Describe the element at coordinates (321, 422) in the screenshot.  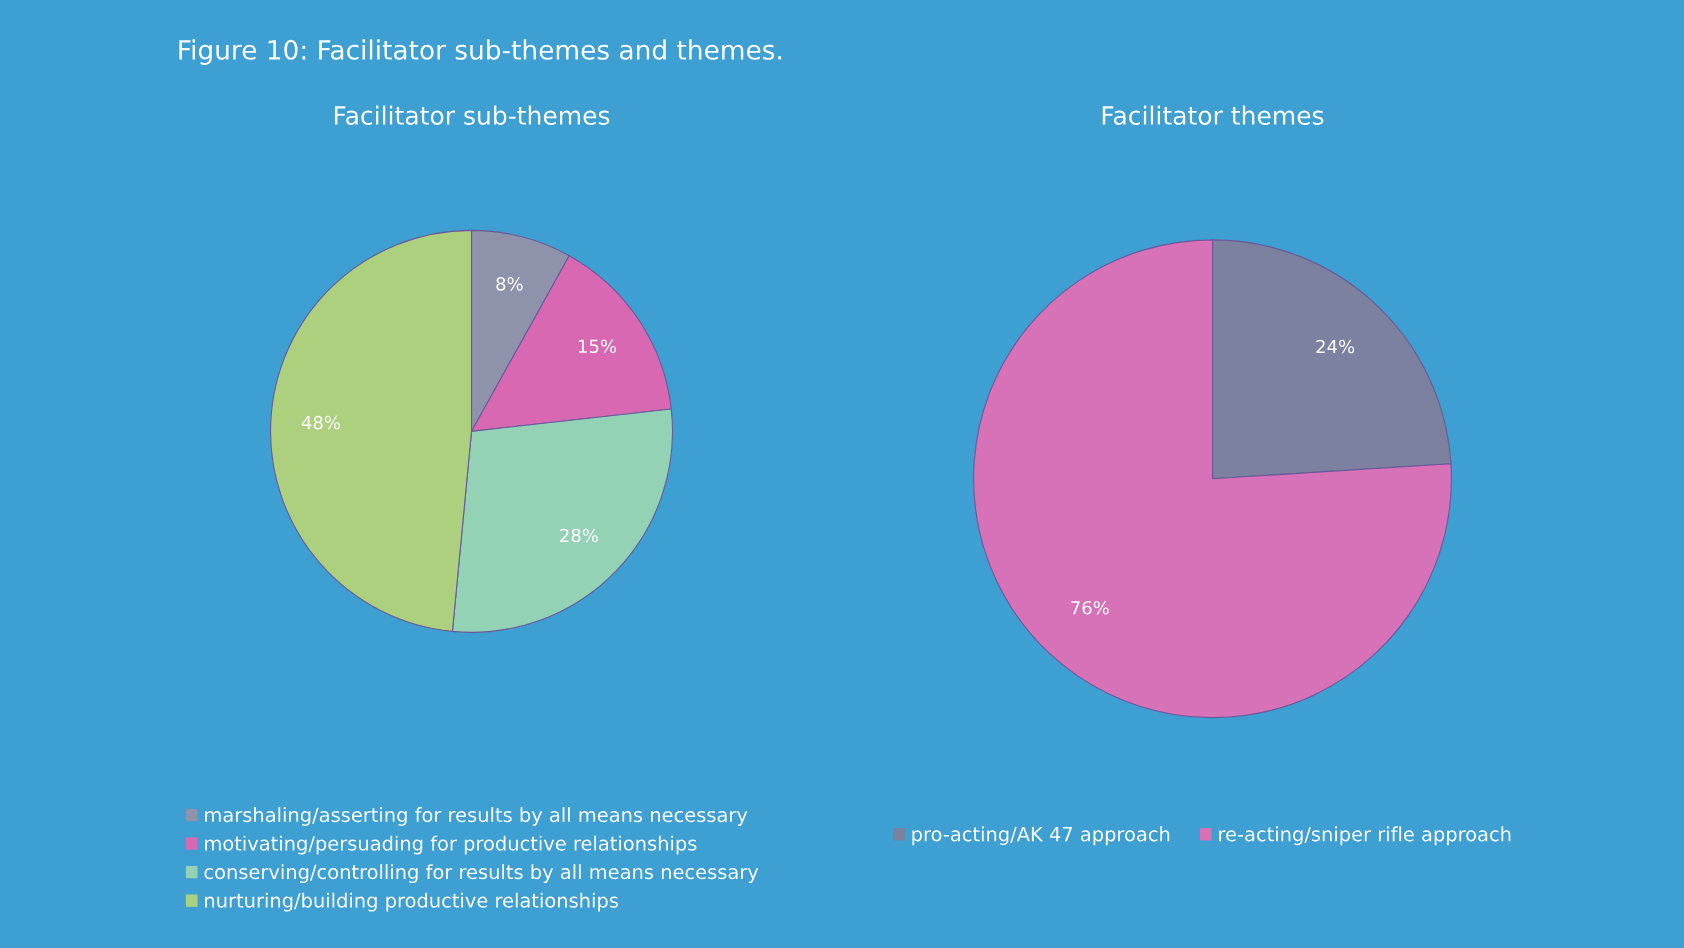
I see `data-label: 48%` at that location.